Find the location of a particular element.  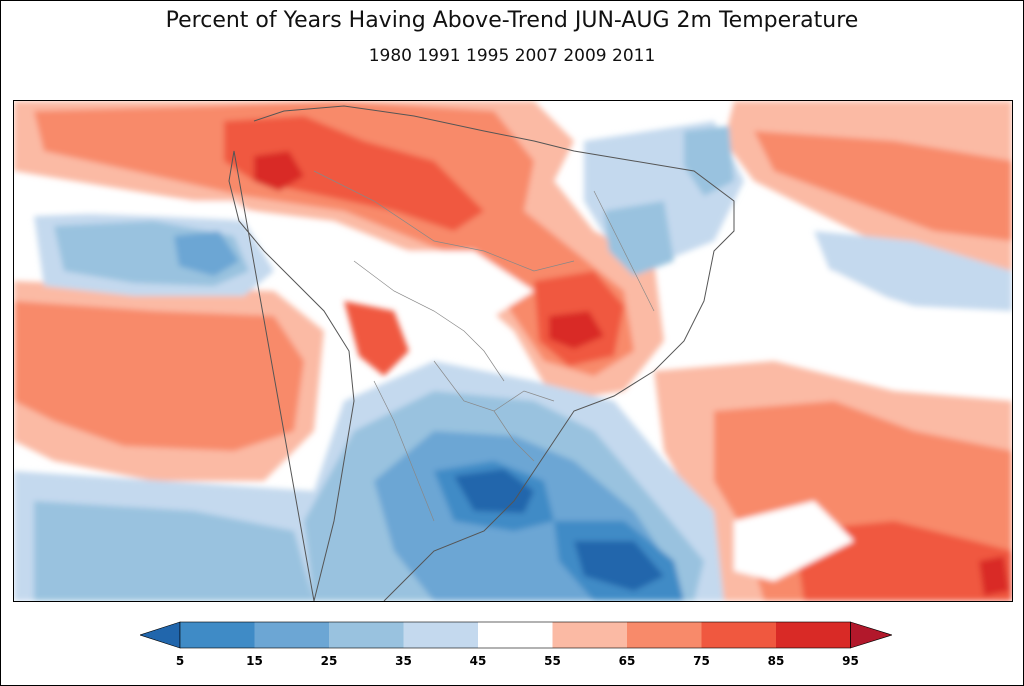

warm-blob-andes-south is located at coordinates (376, 338).